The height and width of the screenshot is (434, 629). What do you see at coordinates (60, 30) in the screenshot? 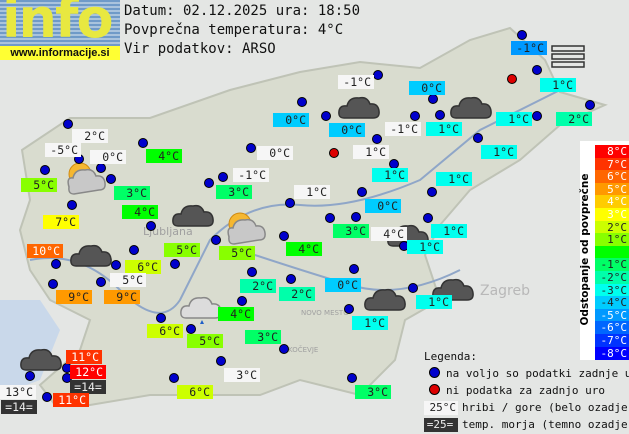
I see `logo: info www.informacije.si` at bounding box center [60, 30].